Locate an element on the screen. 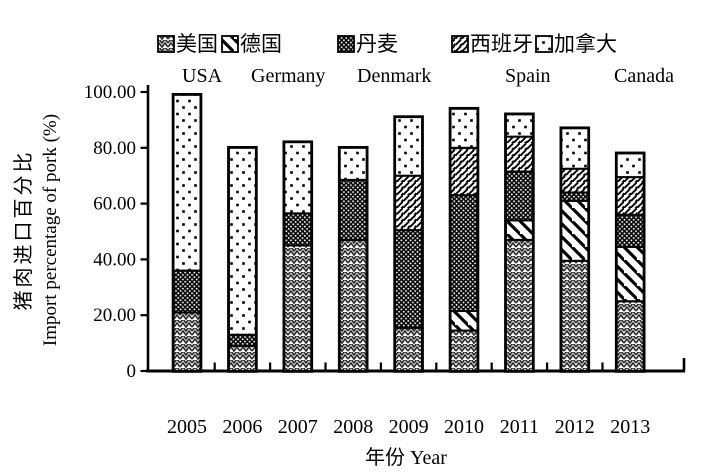 The width and height of the screenshot is (719, 472). y-tick-label: 0 is located at coordinates (132, 371).